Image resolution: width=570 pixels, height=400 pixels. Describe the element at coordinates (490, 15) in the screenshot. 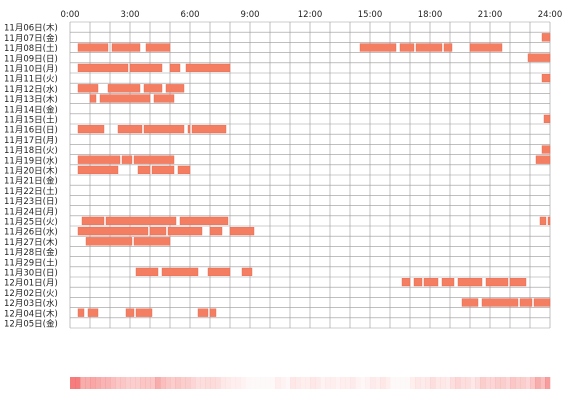

I see `x-tick-label: 21:00` at that location.